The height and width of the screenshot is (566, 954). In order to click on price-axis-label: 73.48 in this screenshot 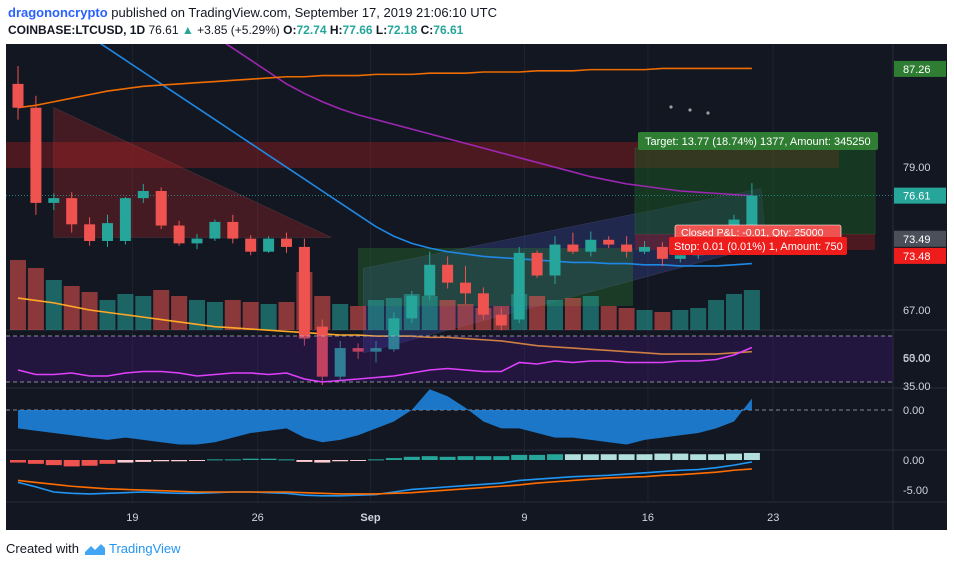, I will do `click(917, 257)`.